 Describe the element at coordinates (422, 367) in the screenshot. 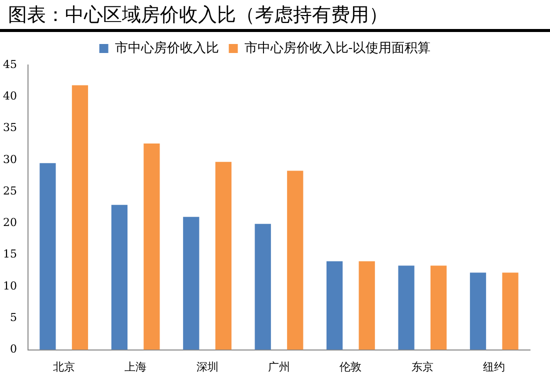

I see `x-tick-label: 东京` at that location.